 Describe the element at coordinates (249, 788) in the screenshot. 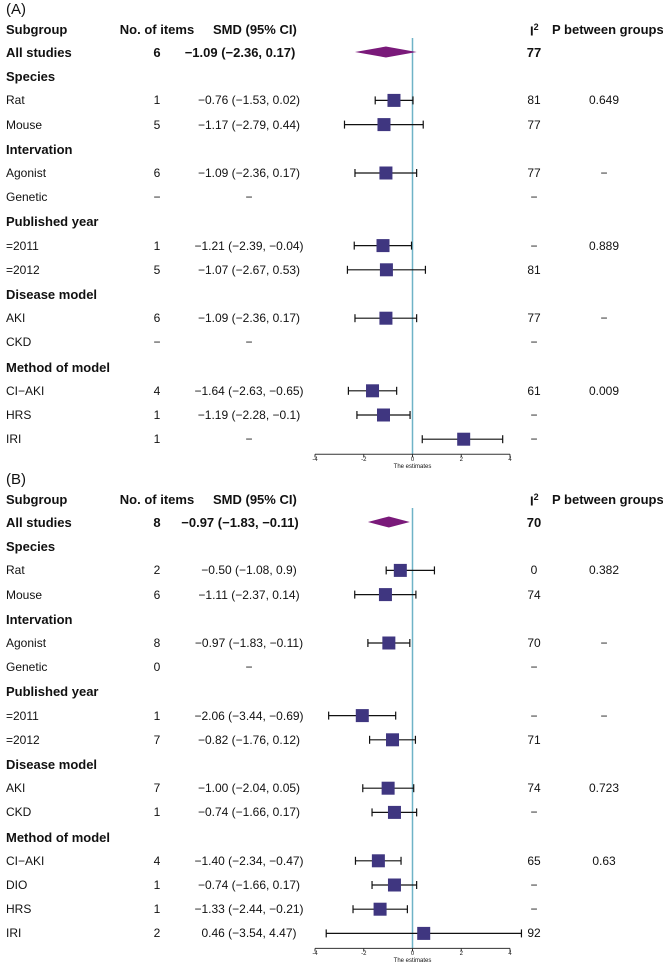

I see `row-smd: −1.00 (−2.04, 0.05)` at that location.